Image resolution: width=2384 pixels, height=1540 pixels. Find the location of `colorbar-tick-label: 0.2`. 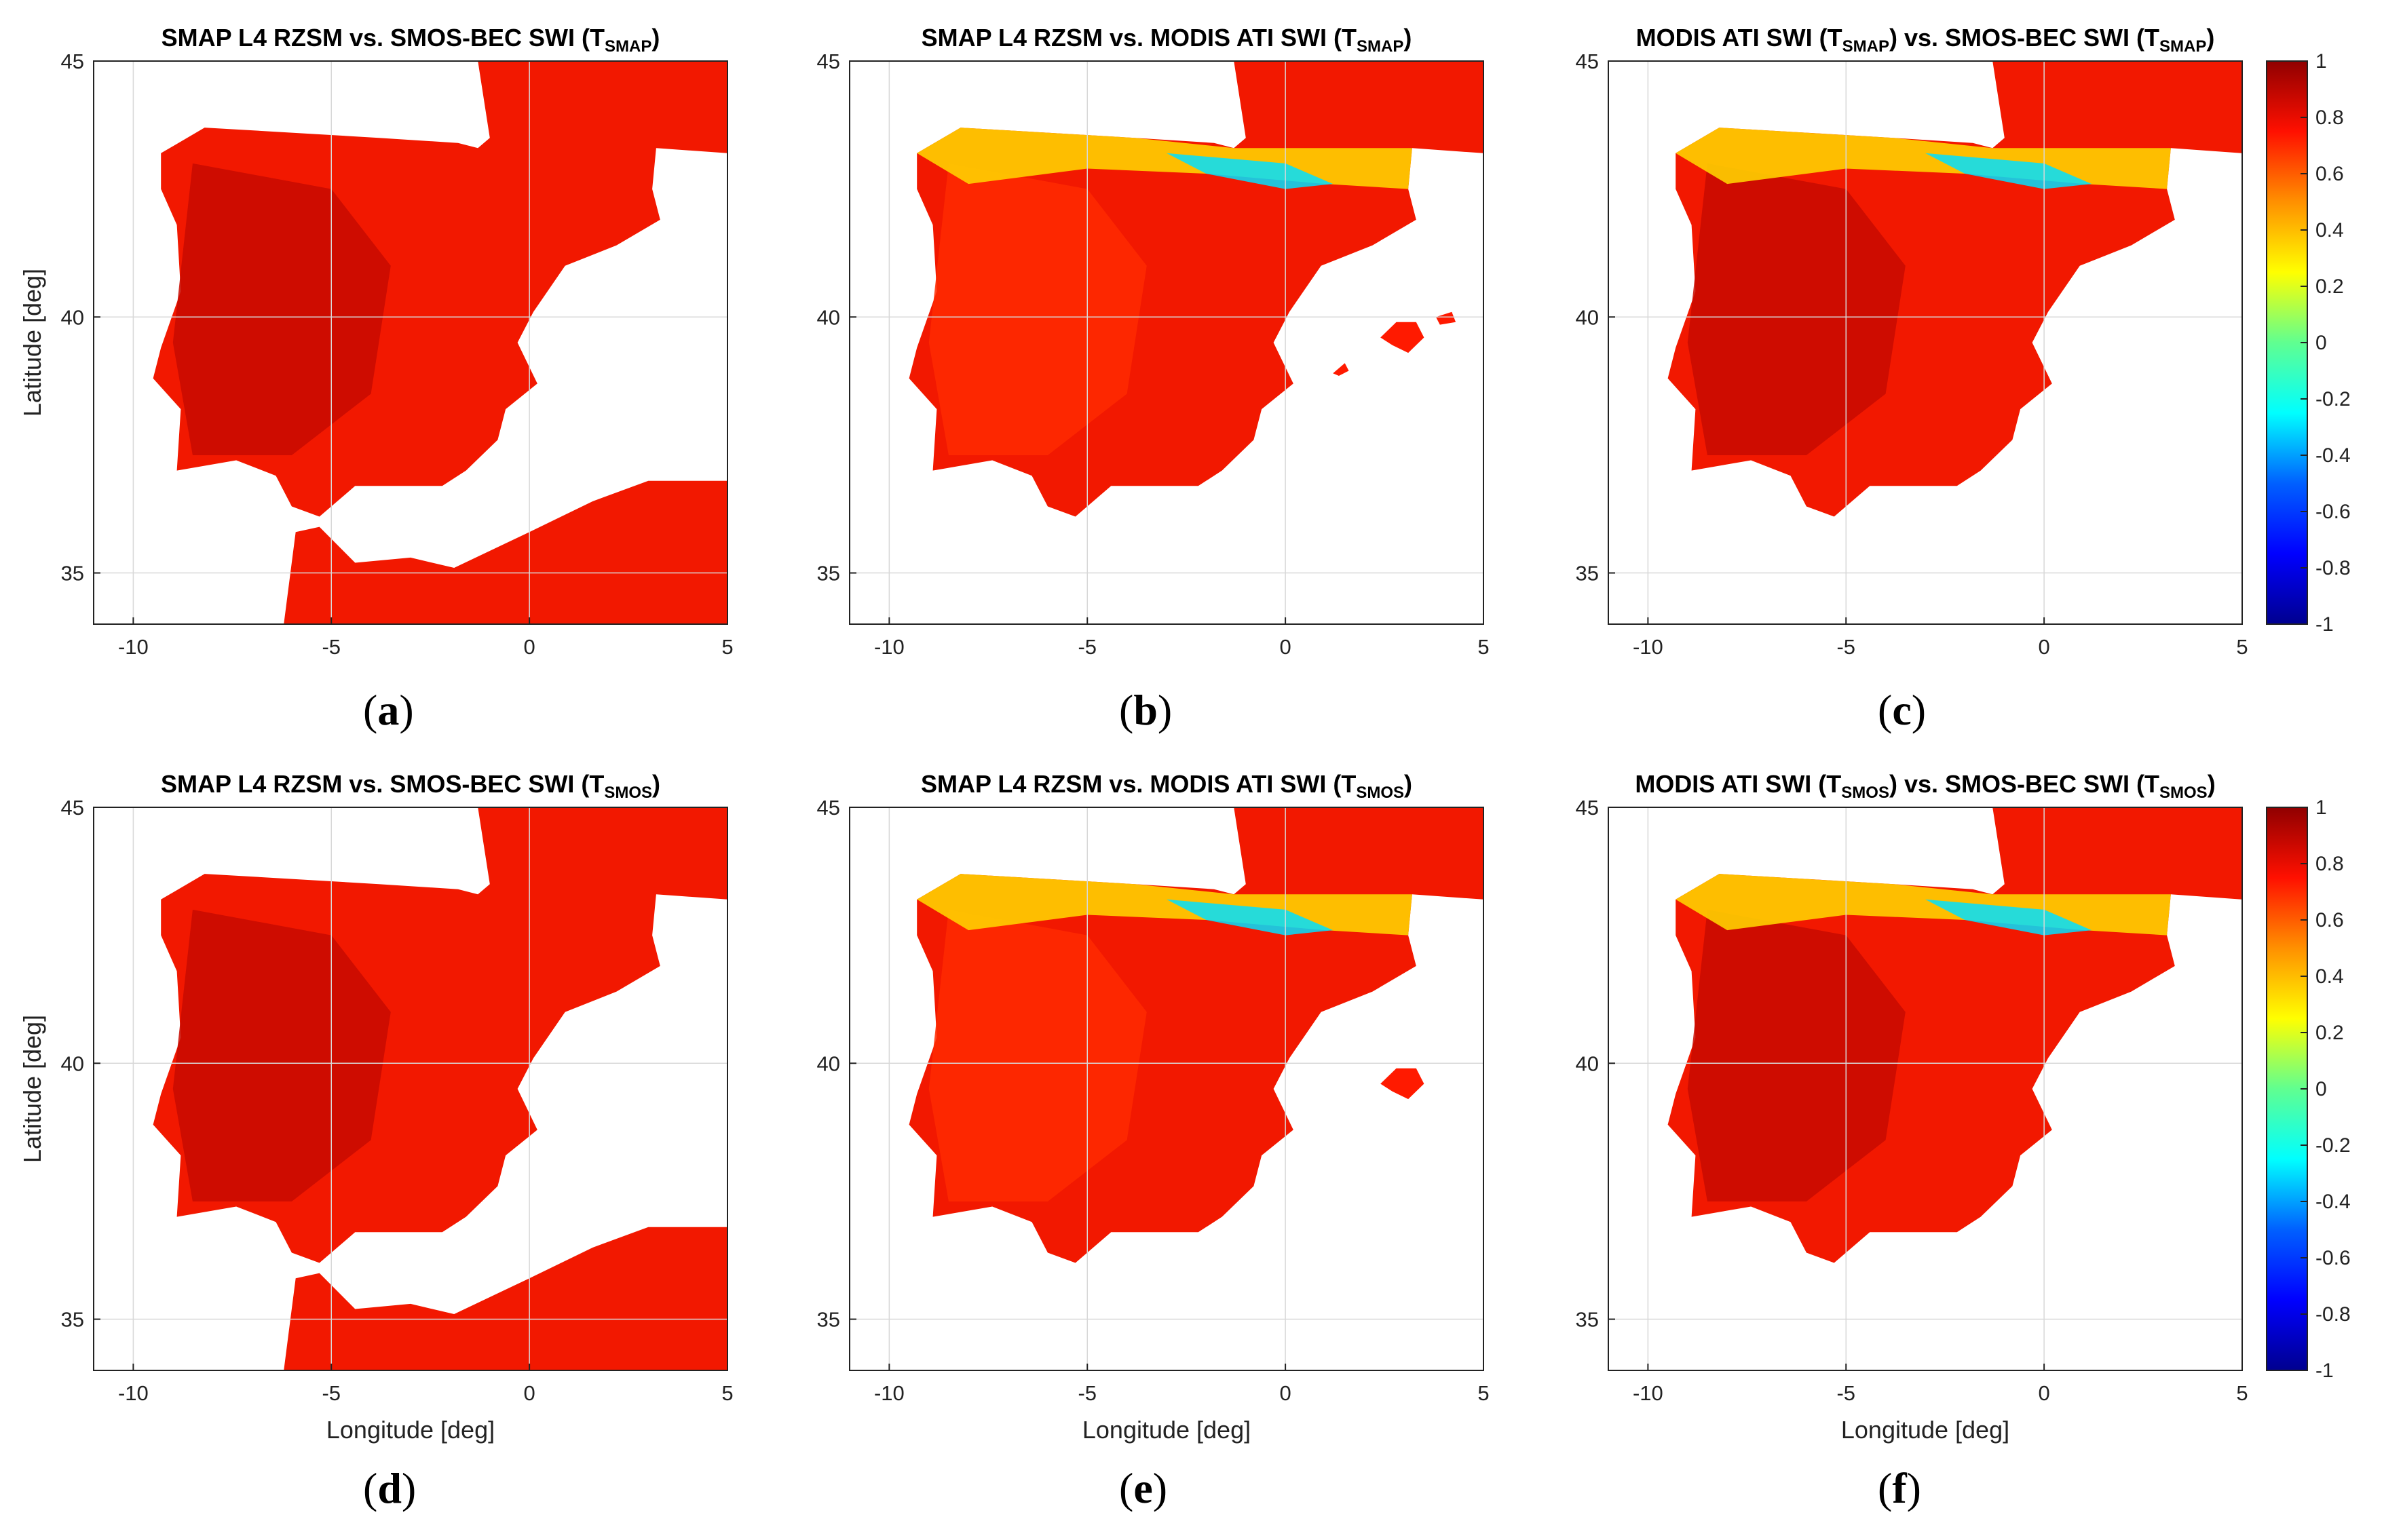

colorbar-tick-label: 0.2 is located at coordinates (2329, 286).